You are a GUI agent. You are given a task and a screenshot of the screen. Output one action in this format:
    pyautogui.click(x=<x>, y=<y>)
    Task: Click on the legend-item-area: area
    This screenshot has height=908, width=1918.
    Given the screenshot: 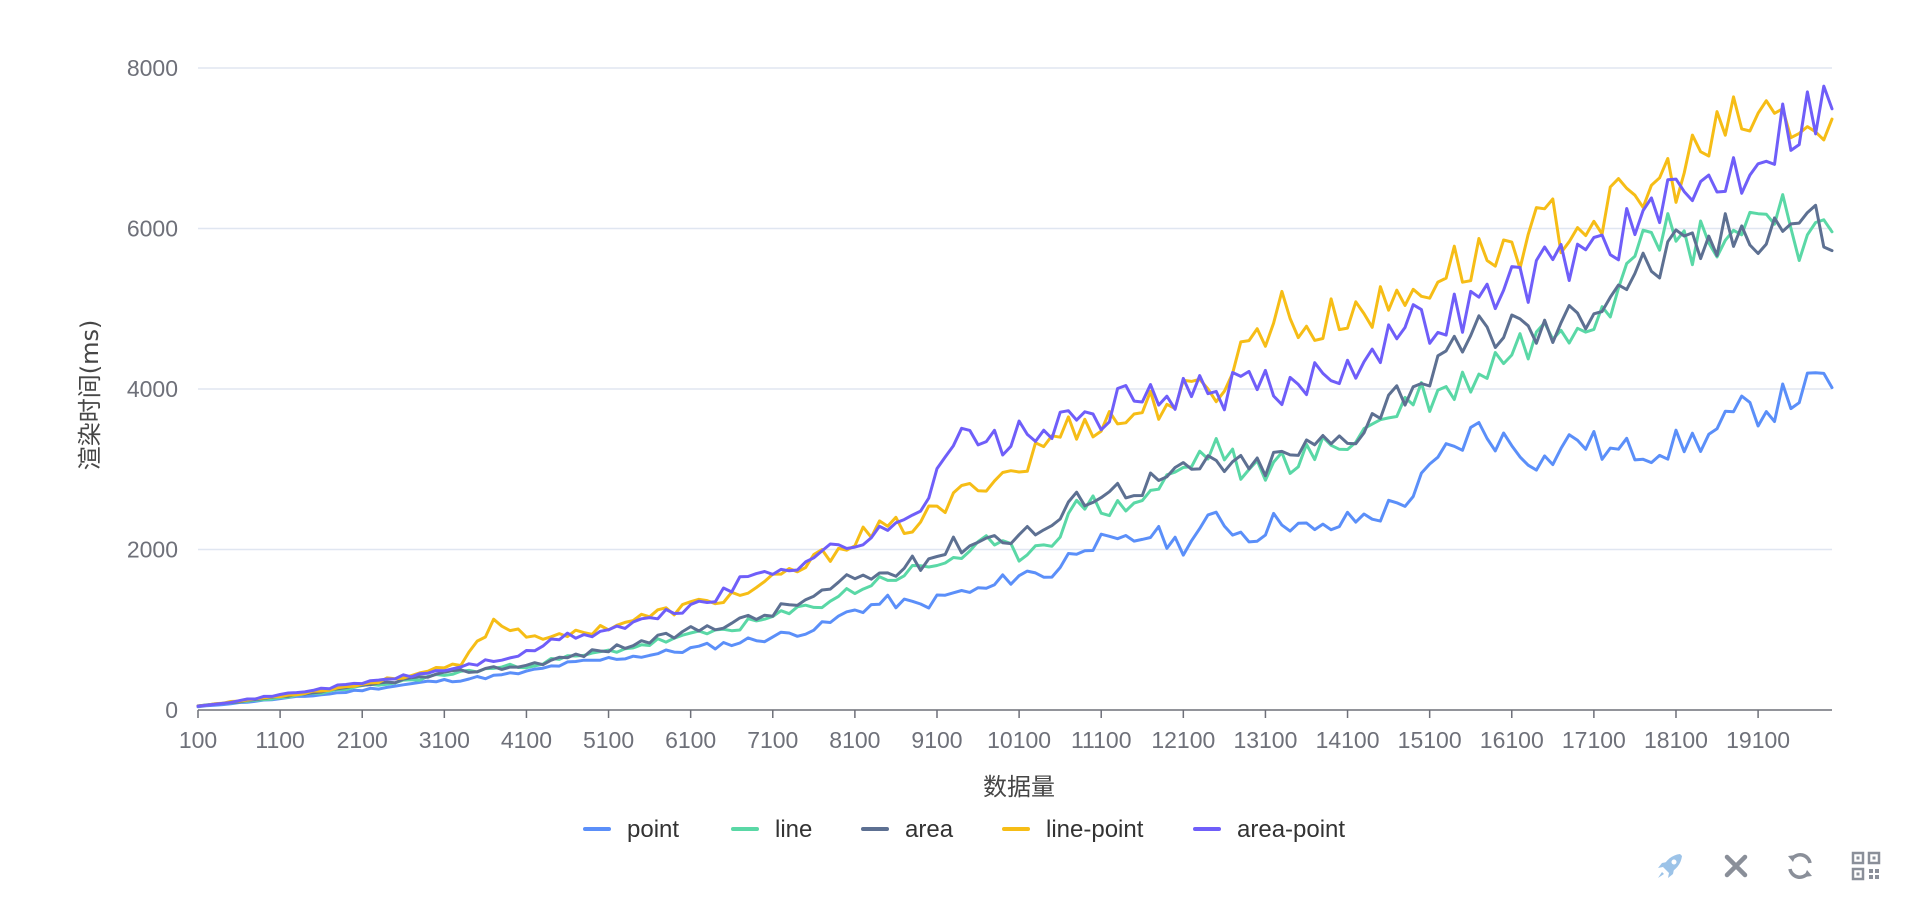 What is the action you would take?
    pyautogui.click(x=907, y=829)
    